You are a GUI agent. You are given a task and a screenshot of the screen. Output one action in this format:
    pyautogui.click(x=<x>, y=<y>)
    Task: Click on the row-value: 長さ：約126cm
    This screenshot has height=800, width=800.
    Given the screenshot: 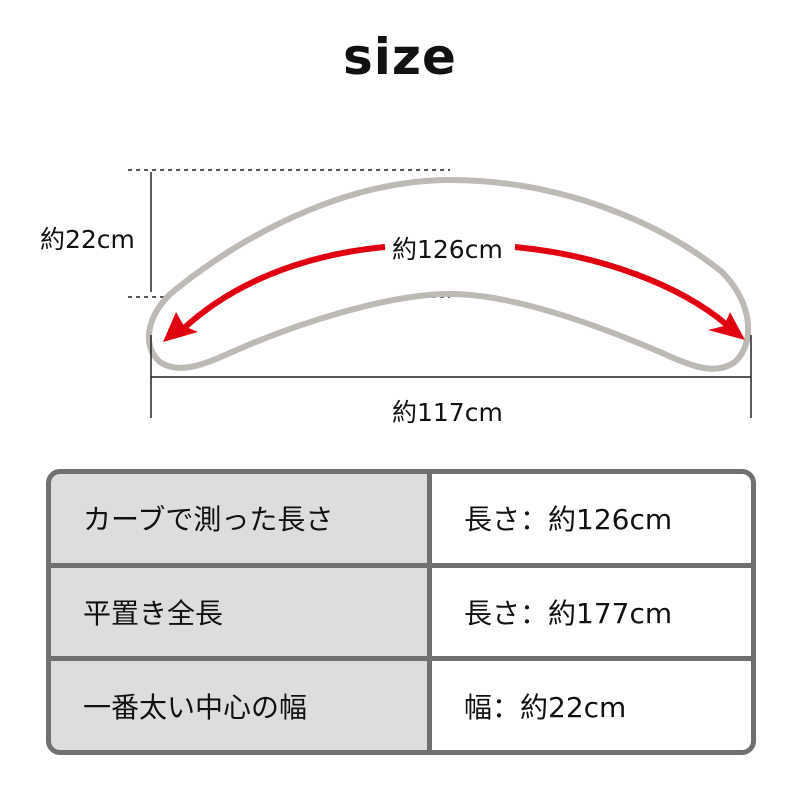 What is the action you would take?
    pyautogui.click(x=591, y=518)
    